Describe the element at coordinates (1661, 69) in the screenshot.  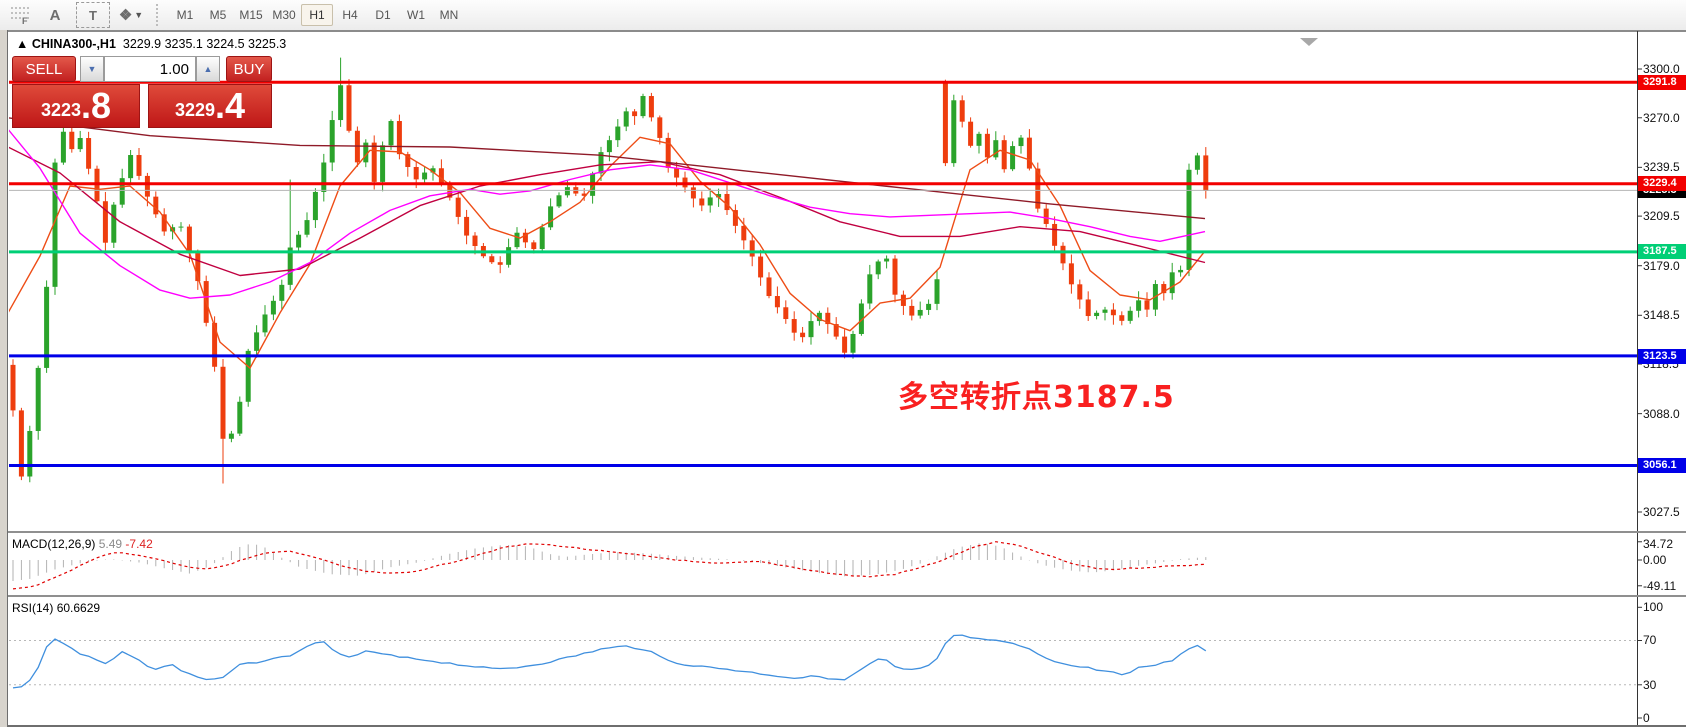
I see `price-tick: 3300.0` at that location.